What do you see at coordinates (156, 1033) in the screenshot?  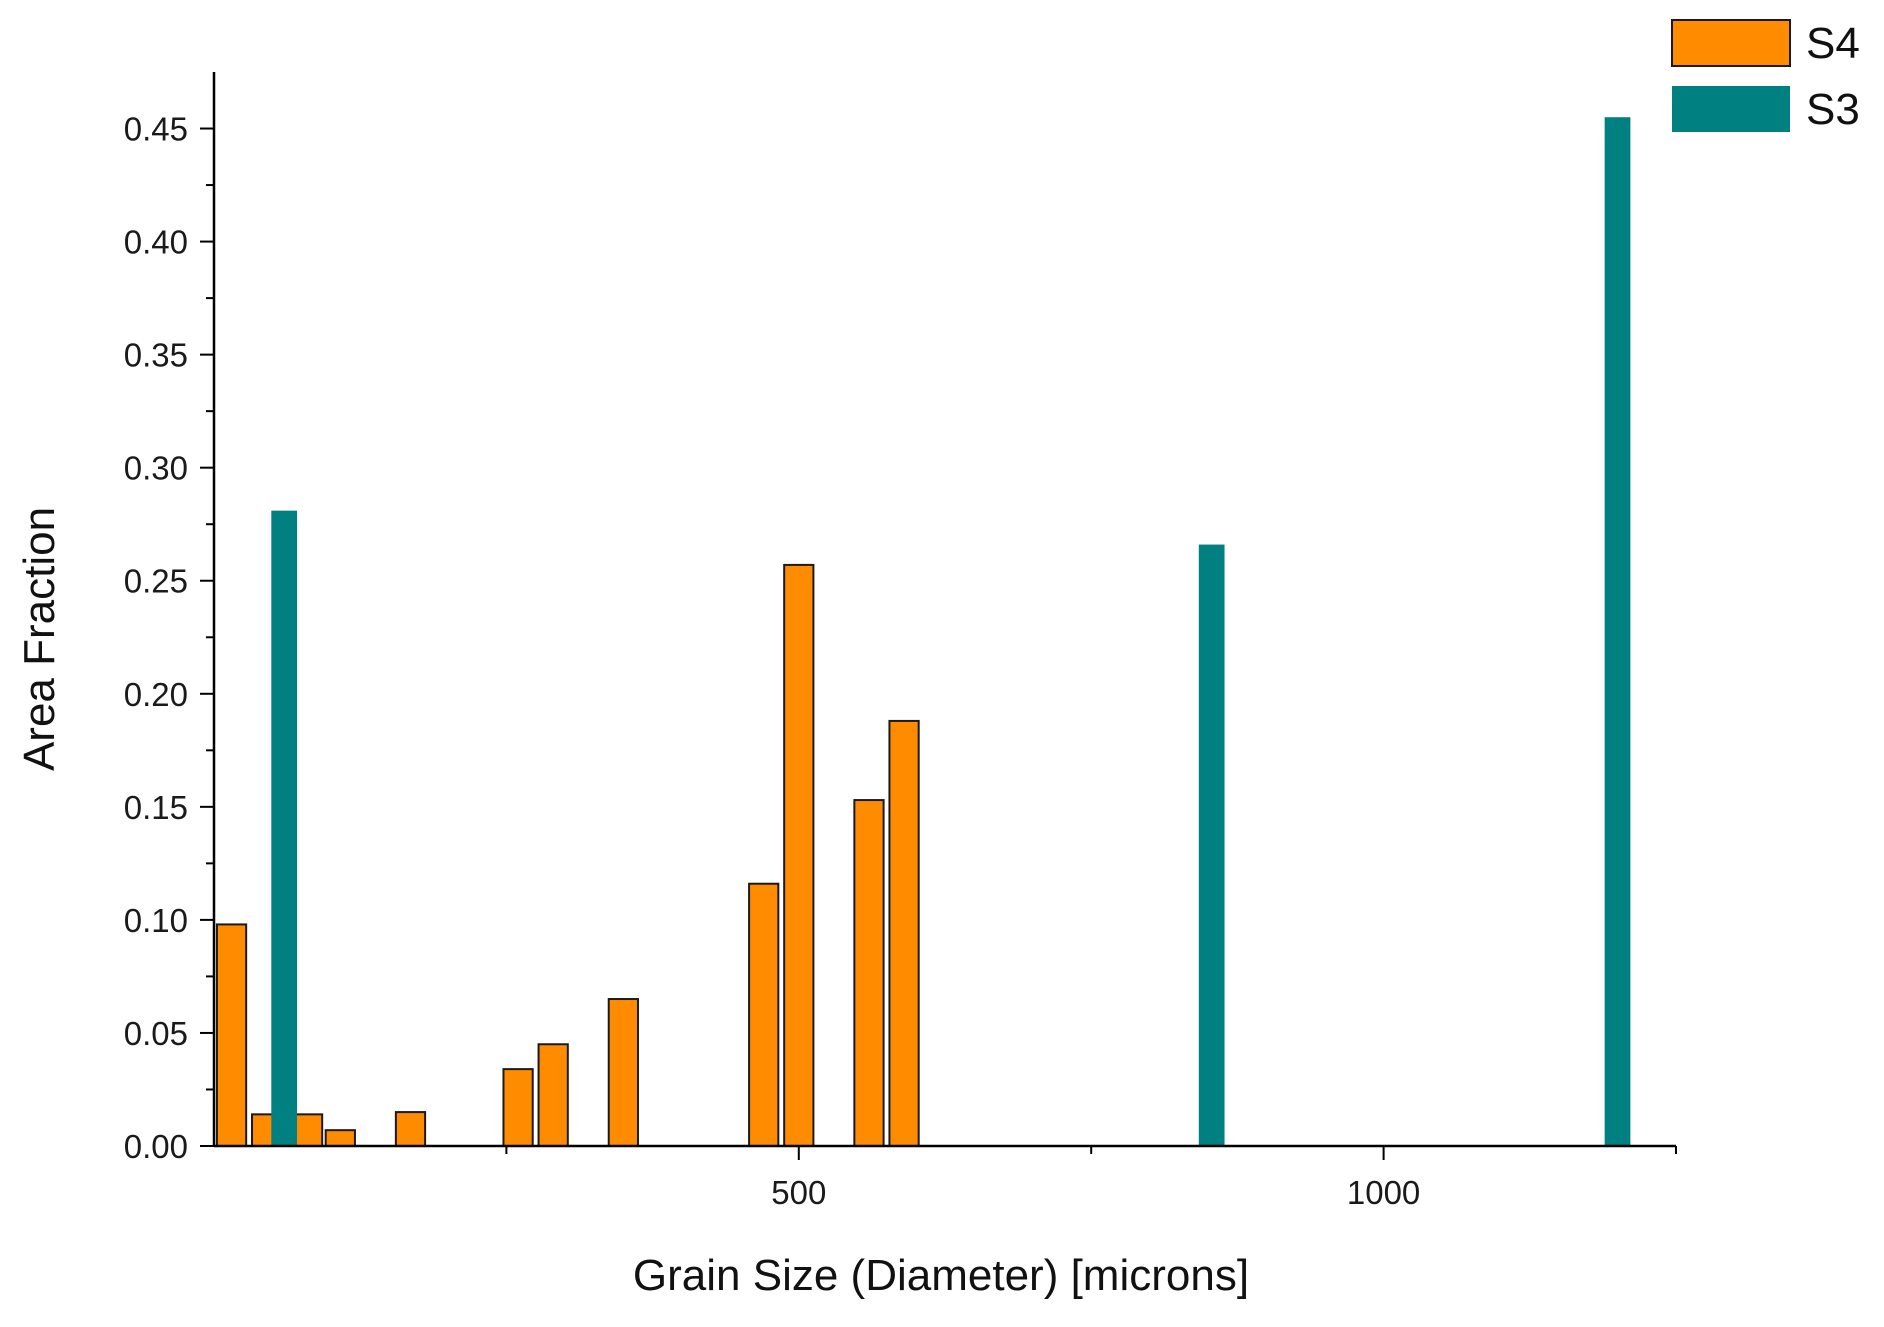 I see `y-tick-label: 0.05` at bounding box center [156, 1033].